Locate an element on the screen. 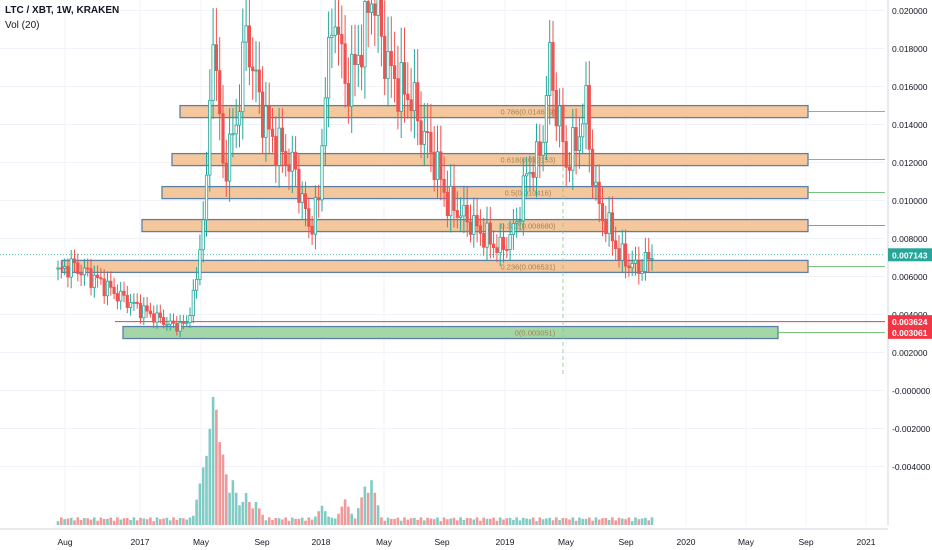 Image resolution: width=932 pixels, height=550 pixels. price-tick-label: 0.014000 is located at coordinates (910, 125).